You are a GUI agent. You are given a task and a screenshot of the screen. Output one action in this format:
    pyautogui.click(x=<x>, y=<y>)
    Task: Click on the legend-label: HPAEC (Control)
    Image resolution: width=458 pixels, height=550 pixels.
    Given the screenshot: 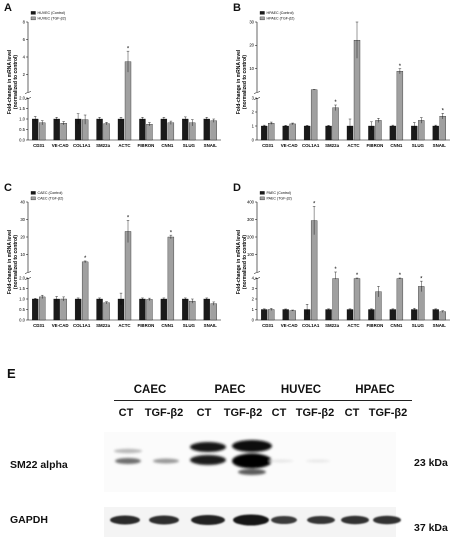 What is the action you would take?
    pyautogui.click(x=280, y=13)
    